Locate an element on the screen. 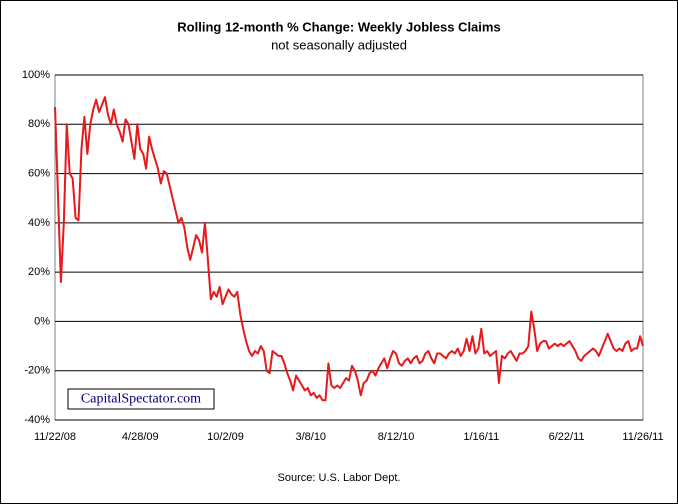 The height and width of the screenshot is (504, 678). watermark: CapitalSpectator.com is located at coordinates (141, 399).